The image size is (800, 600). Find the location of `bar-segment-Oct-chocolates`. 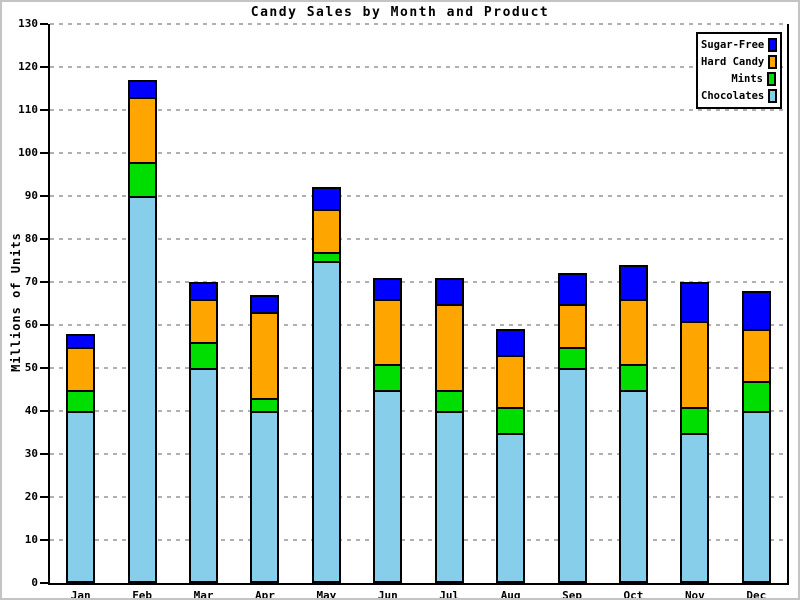

bar-segment-Oct-chocolates is located at coordinates (633, 486).